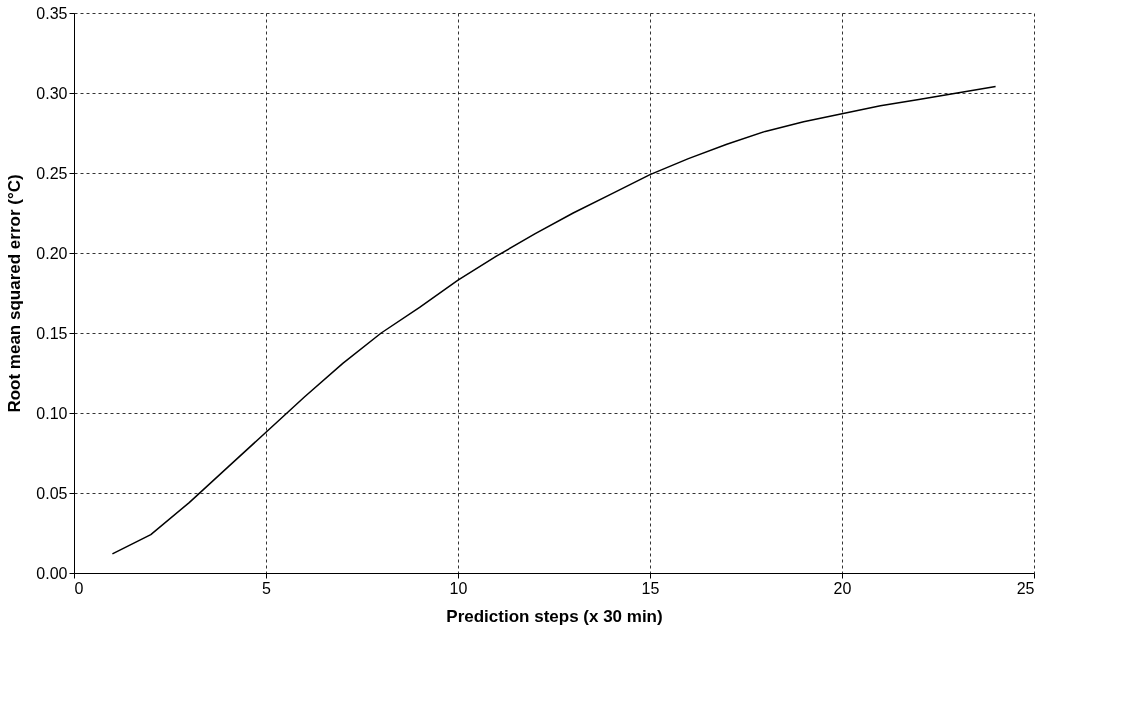  What do you see at coordinates (554, 616) in the screenshot?
I see `x-axis-title: Prediction steps (x 30 min)` at bounding box center [554, 616].